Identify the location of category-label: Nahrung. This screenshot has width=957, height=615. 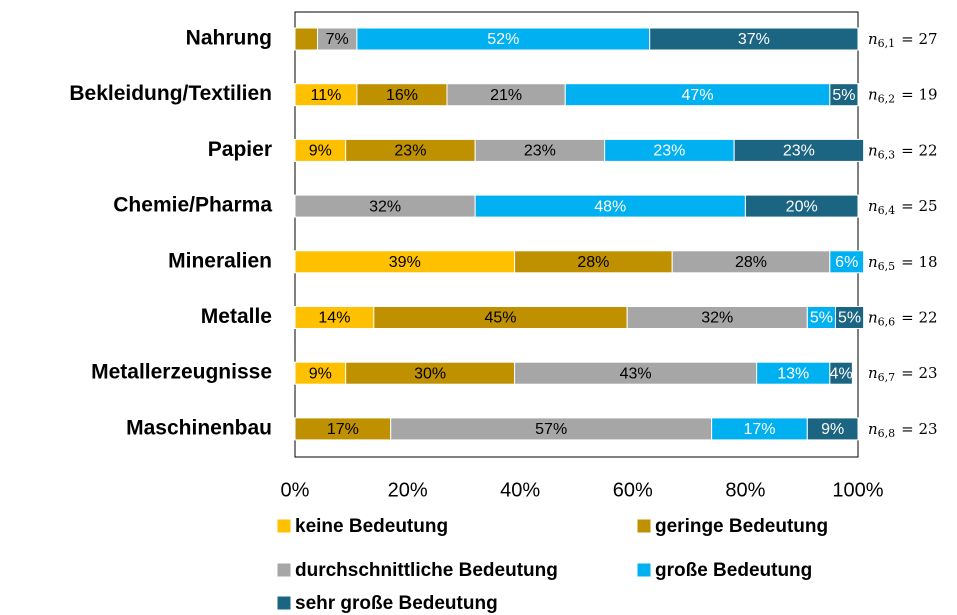
(229, 38).